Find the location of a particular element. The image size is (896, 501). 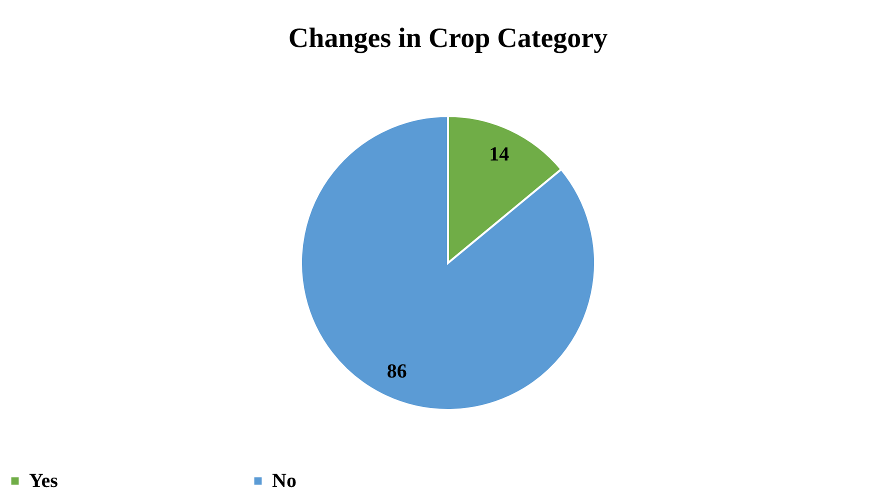

chart-title: Changes in Crop Category is located at coordinates (448, 38).